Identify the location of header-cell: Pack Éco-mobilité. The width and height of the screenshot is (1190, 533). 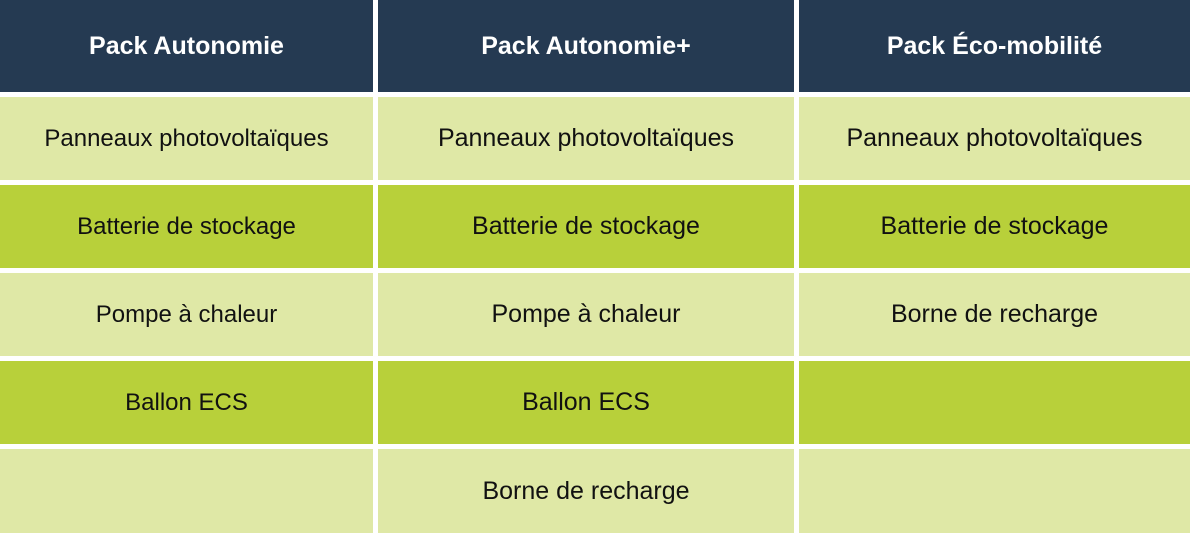
(994, 46).